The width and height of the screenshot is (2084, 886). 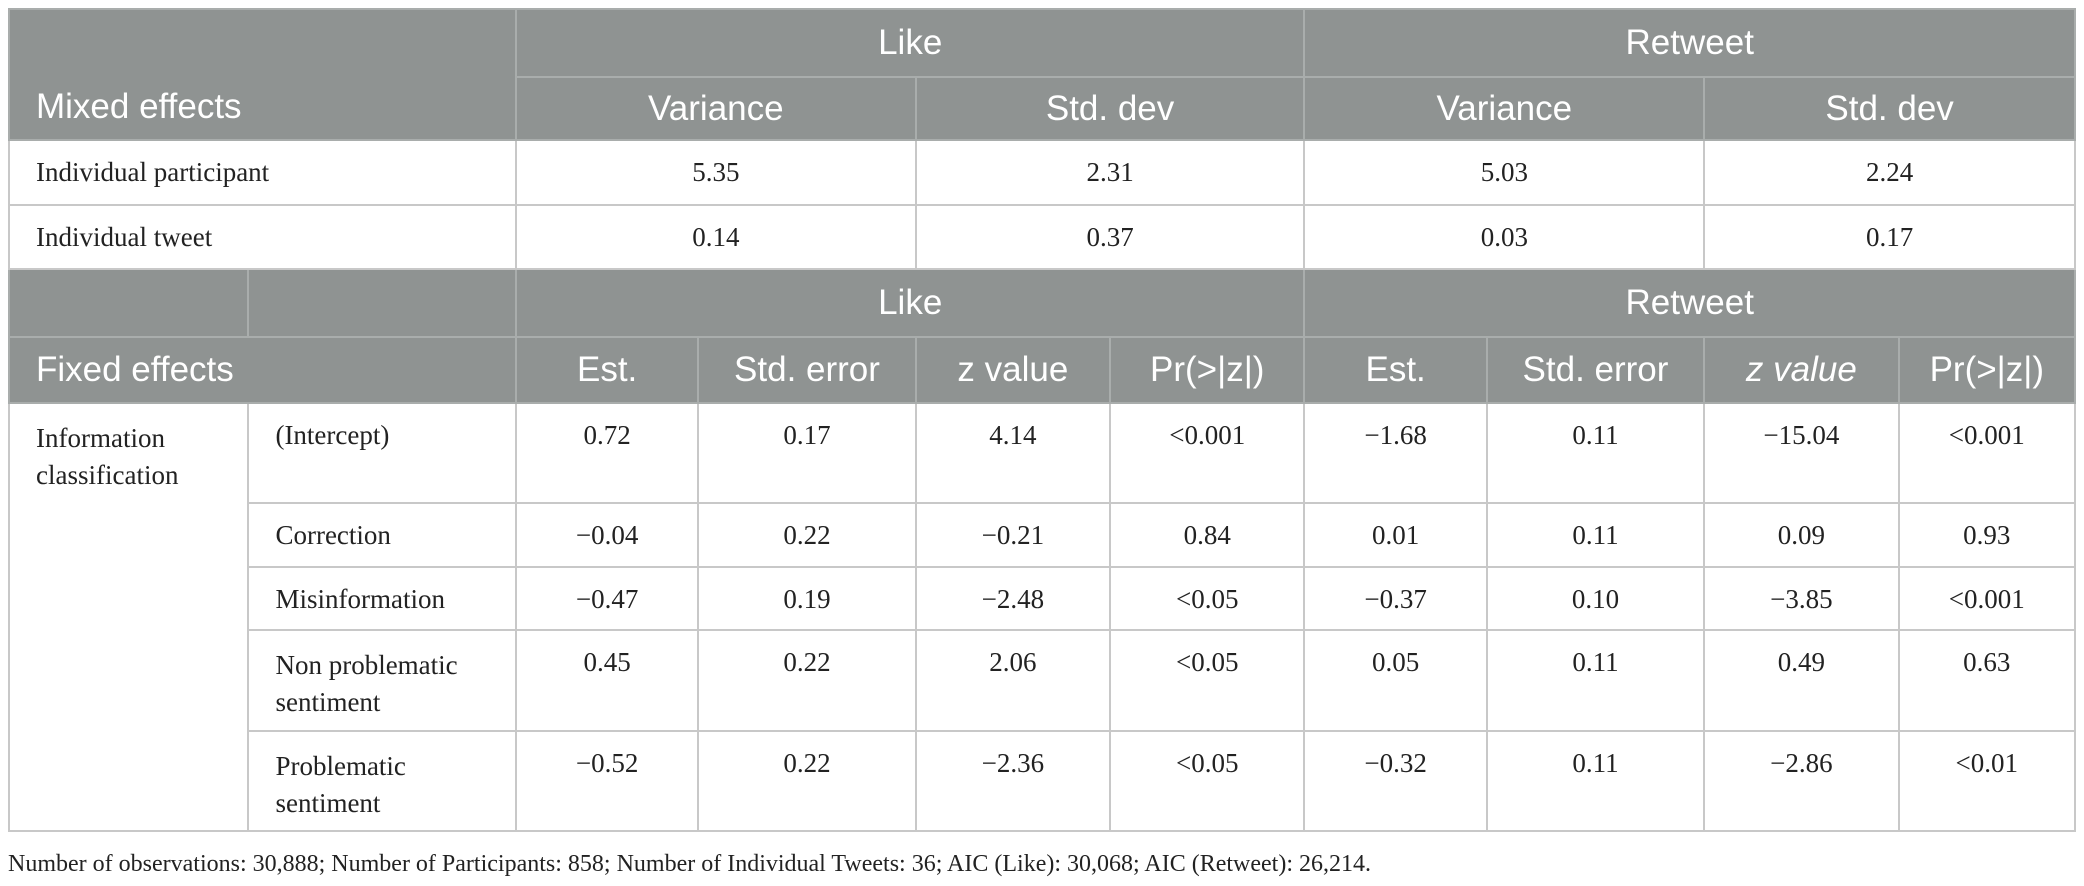 I want to click on mixed-effects-group-header-row: Mixed effects Like Retweet, so click(x=1042, y=74).